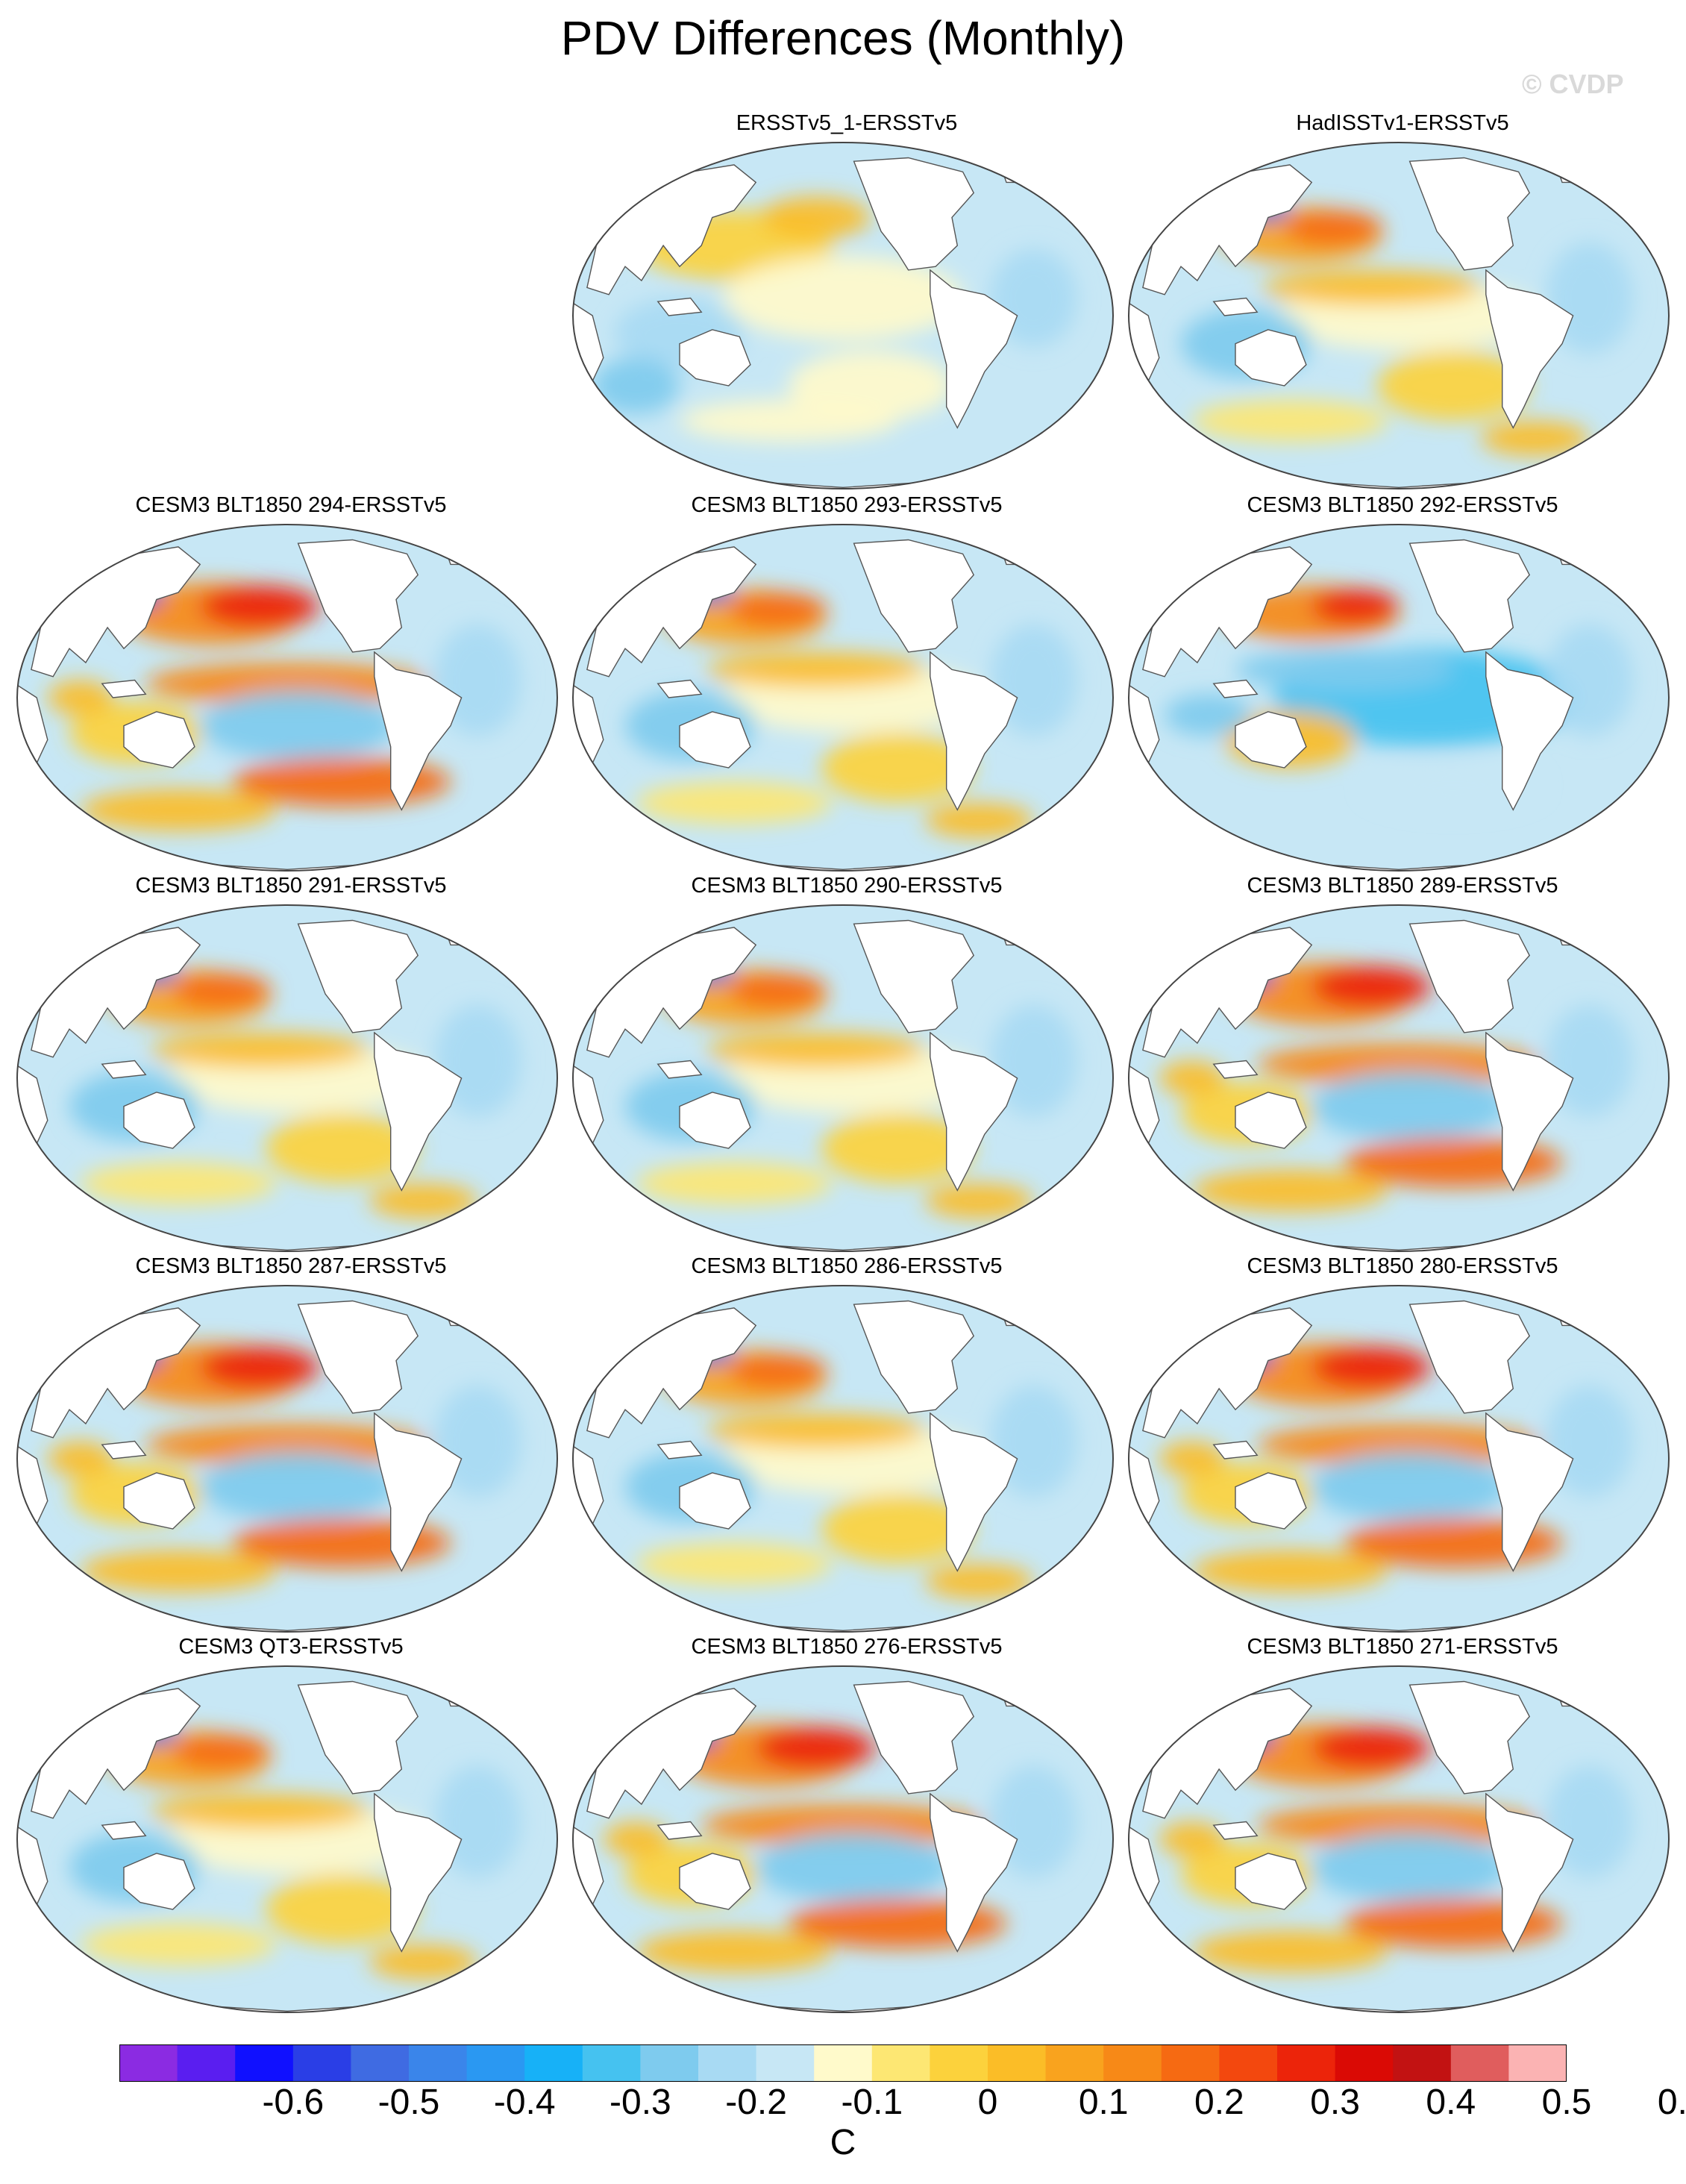  What do you see at coordinates (872, 2102) in the screenshot?
I see `colorbar-tick-label: -0.1` at bounding box center [872, 2102].